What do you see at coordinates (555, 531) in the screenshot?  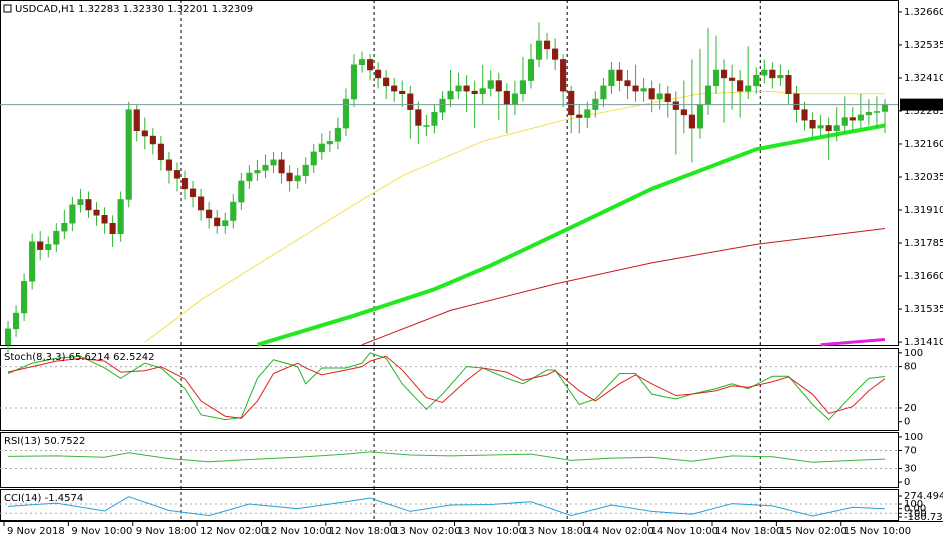 I see `x-tick-label: 13 Nov 18:00` at bounding box center [555, 531].